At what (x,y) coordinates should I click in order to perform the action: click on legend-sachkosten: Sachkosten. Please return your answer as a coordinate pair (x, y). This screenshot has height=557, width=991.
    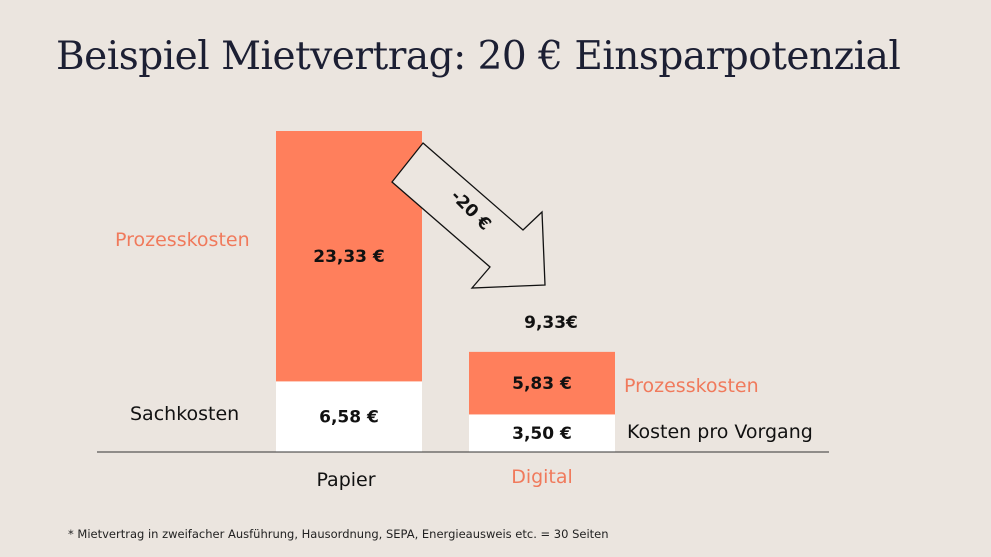
    Looking at the image, I should click on (184, 414).